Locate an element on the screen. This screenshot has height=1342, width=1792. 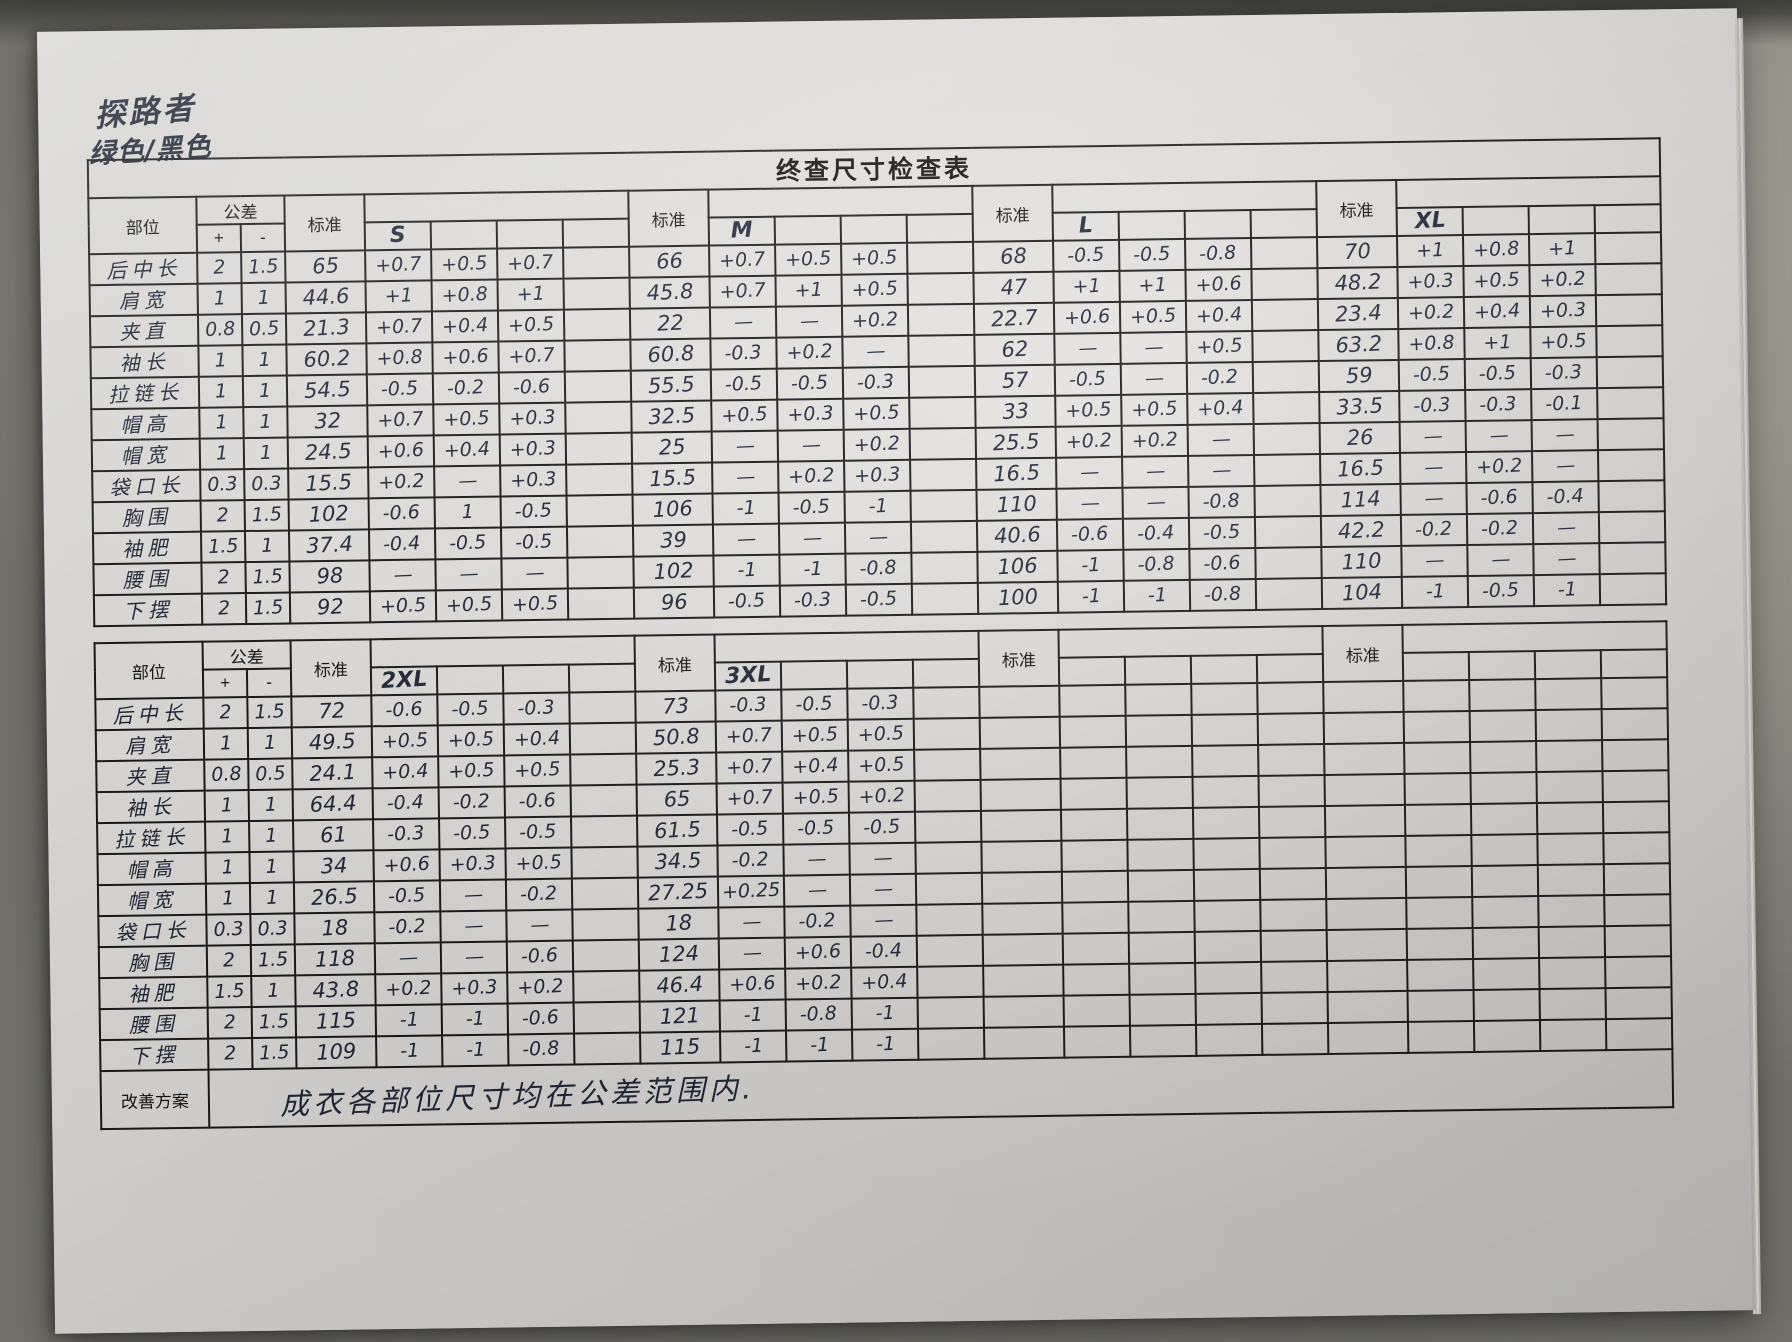
measurement-cell: +0.3 is located at coordinates (1563, 311).